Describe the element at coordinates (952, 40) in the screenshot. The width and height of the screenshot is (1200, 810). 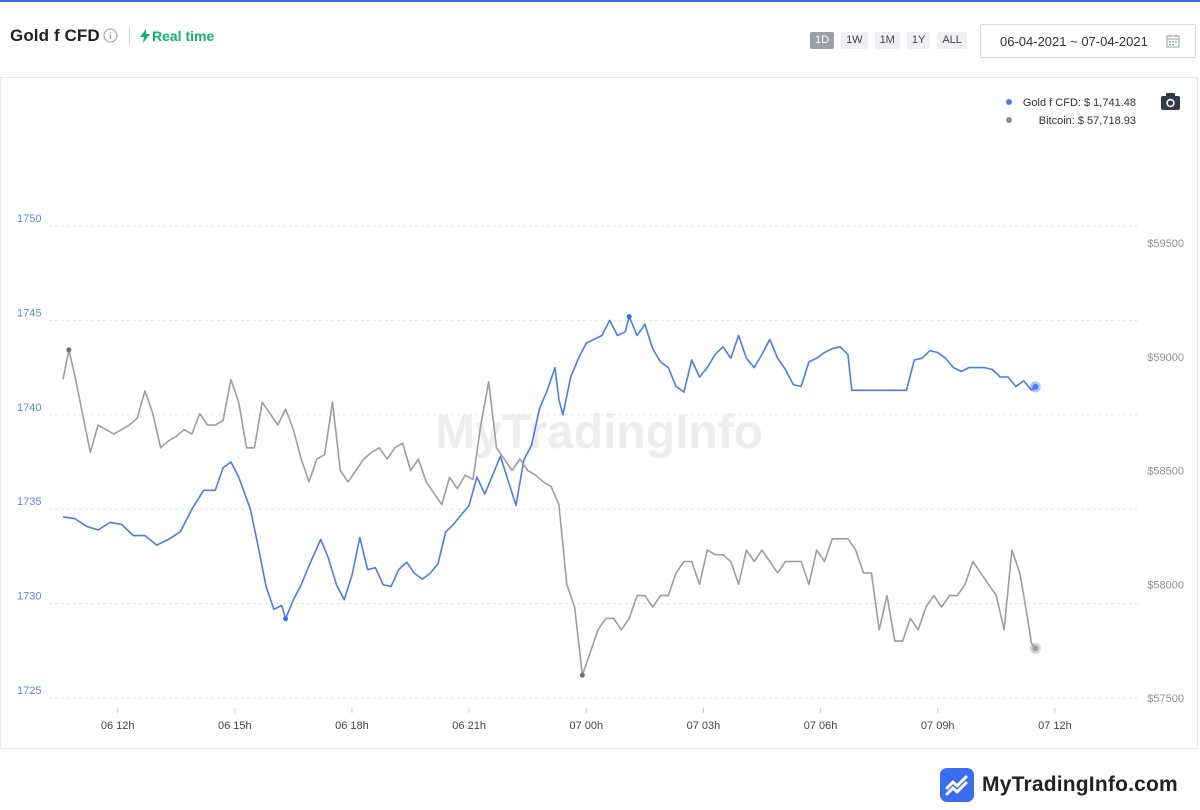
I see `range-button-all: ALL` at that location.